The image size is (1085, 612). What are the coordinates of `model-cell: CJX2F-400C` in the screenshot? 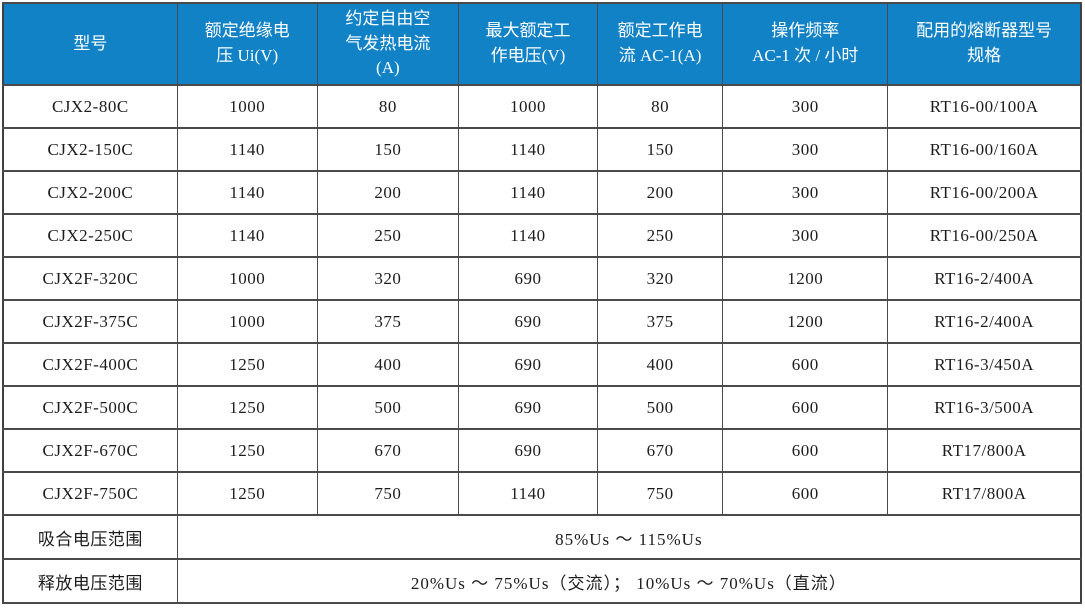 It's located at (90, 364).